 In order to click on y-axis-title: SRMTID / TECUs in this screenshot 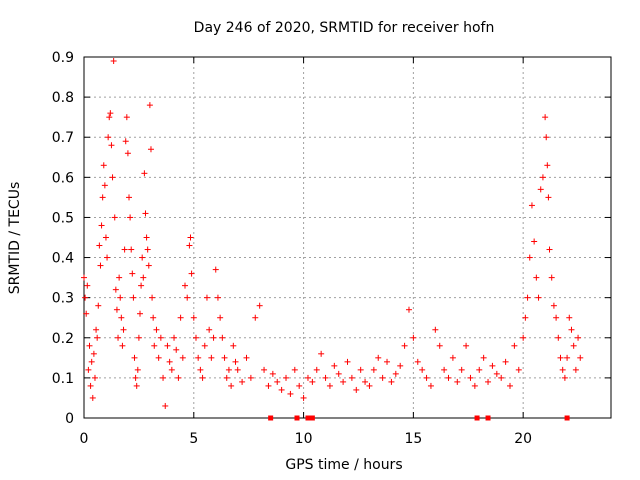, I will do `click(15, 238)`.